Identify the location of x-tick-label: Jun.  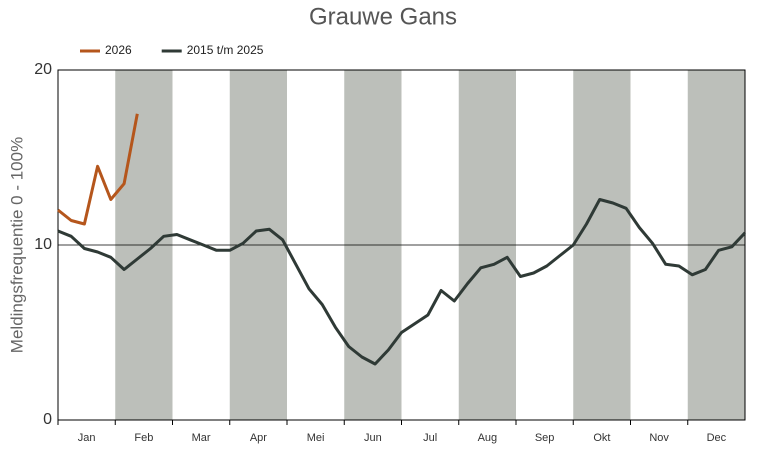
(373, 438).